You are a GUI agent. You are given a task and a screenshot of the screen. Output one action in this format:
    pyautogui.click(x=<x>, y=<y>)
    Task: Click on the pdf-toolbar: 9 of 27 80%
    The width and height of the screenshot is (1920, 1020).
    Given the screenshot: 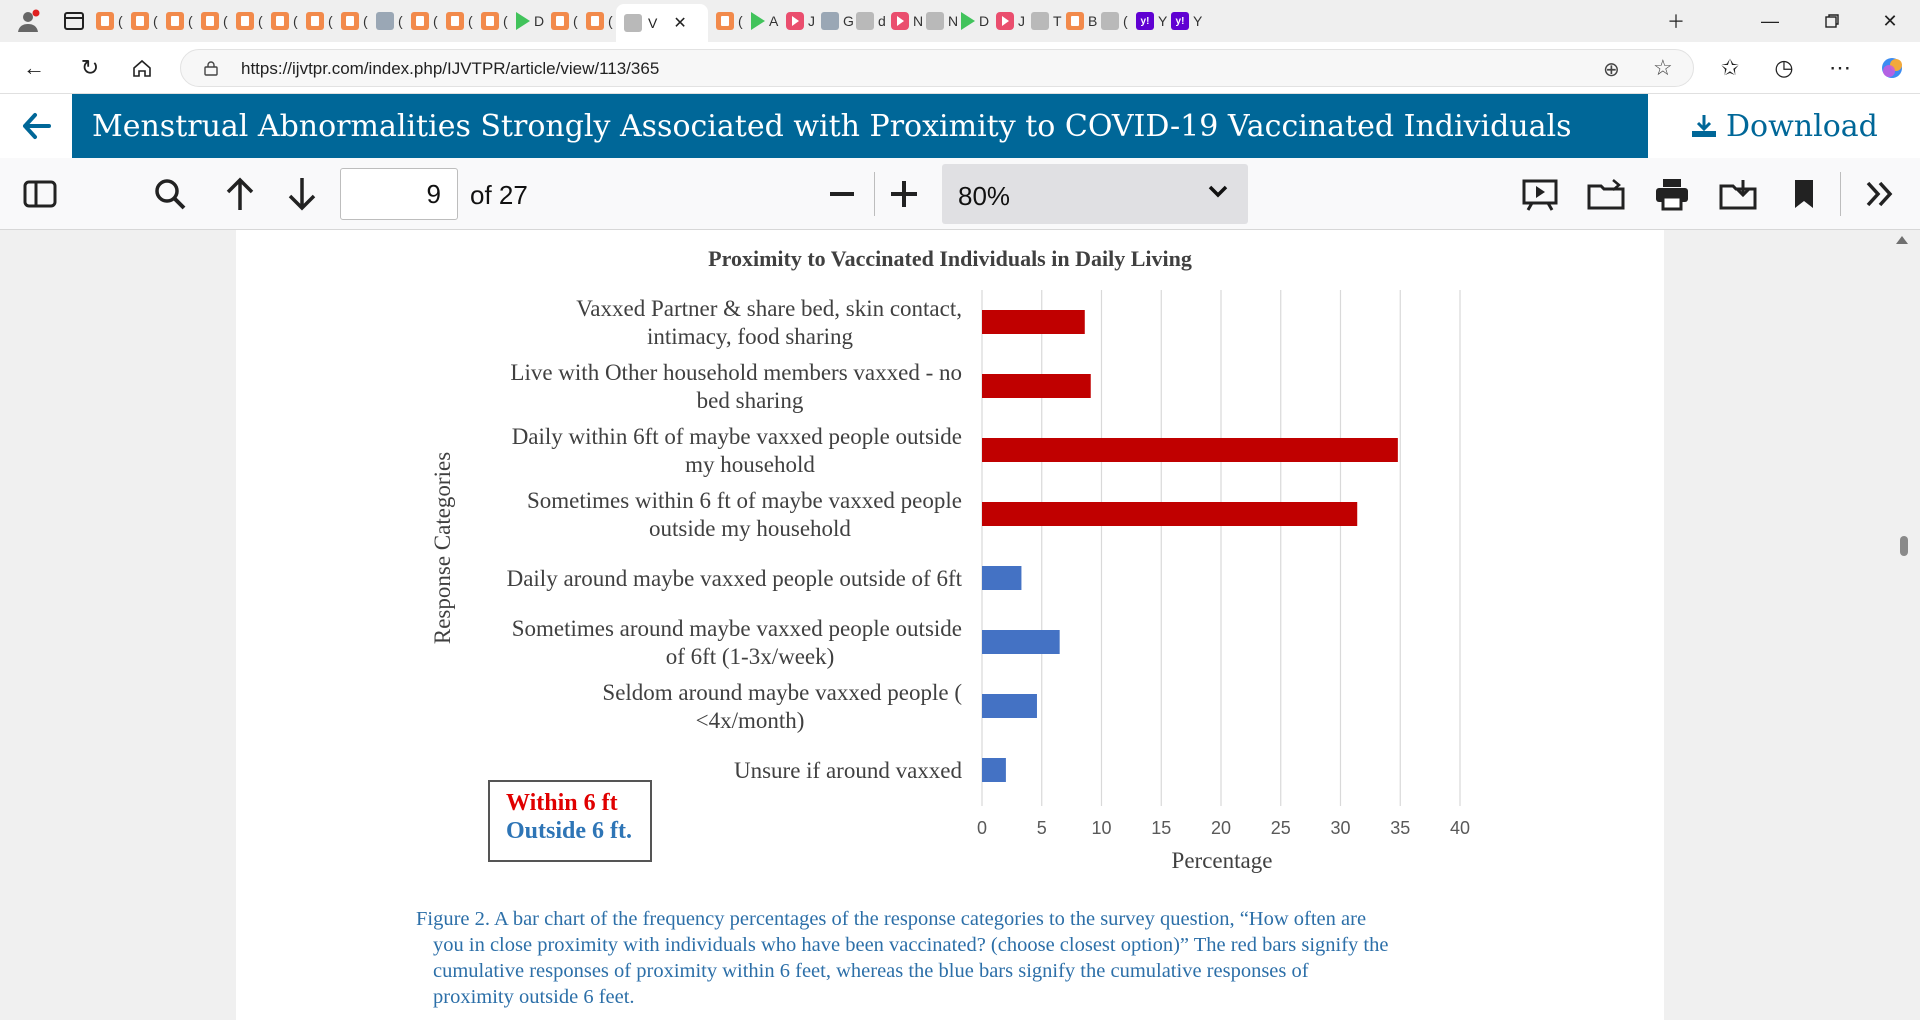 What is the action you would take?
    pyautogui.click(x=960, y=194)
    